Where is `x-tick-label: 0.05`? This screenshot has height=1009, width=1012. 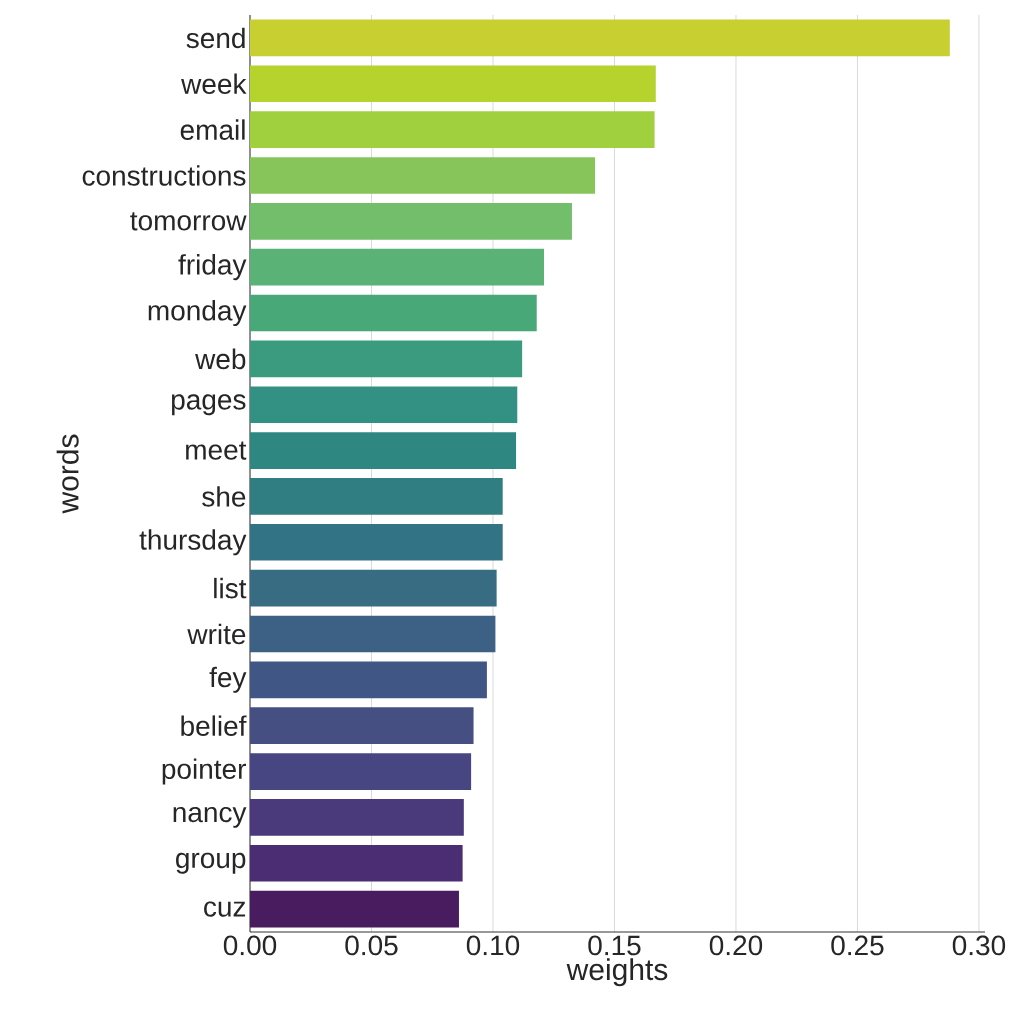 x-tick-label: 0.05 is located at coordinates (371, 945).